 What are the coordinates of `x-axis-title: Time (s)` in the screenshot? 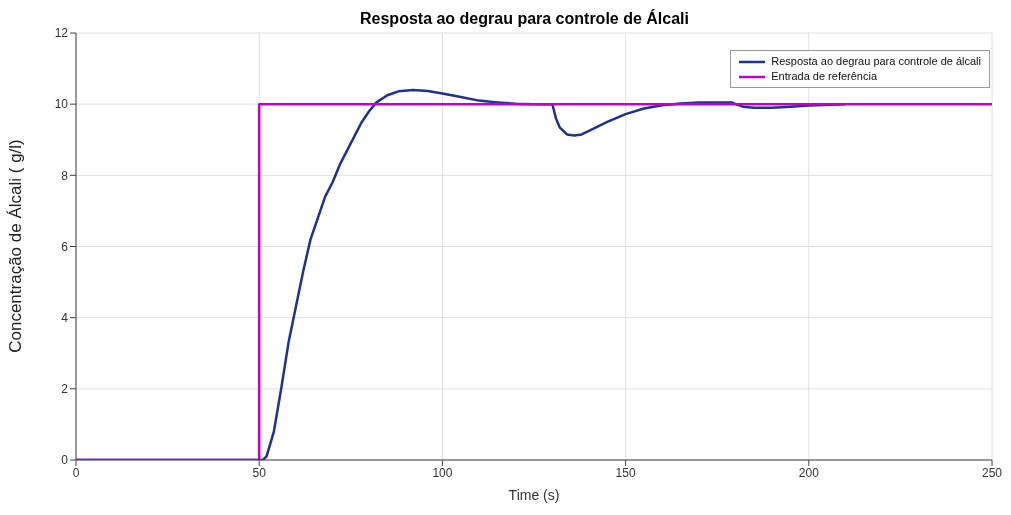 It's located at (534, 495).